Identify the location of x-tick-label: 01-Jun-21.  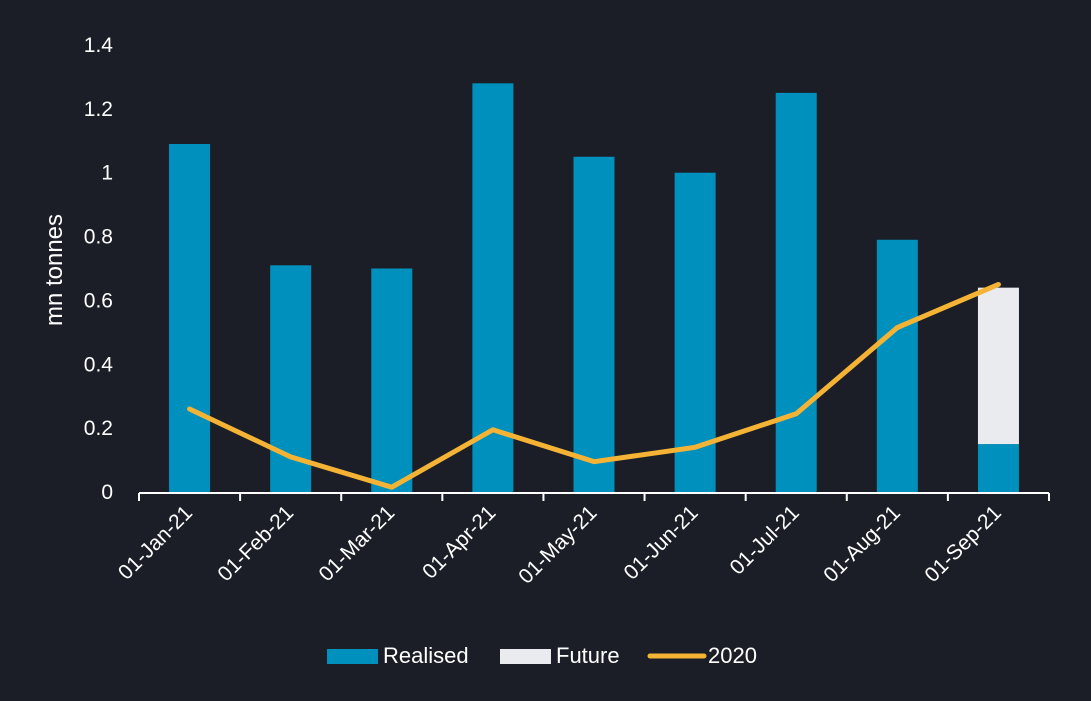
(661, 542).